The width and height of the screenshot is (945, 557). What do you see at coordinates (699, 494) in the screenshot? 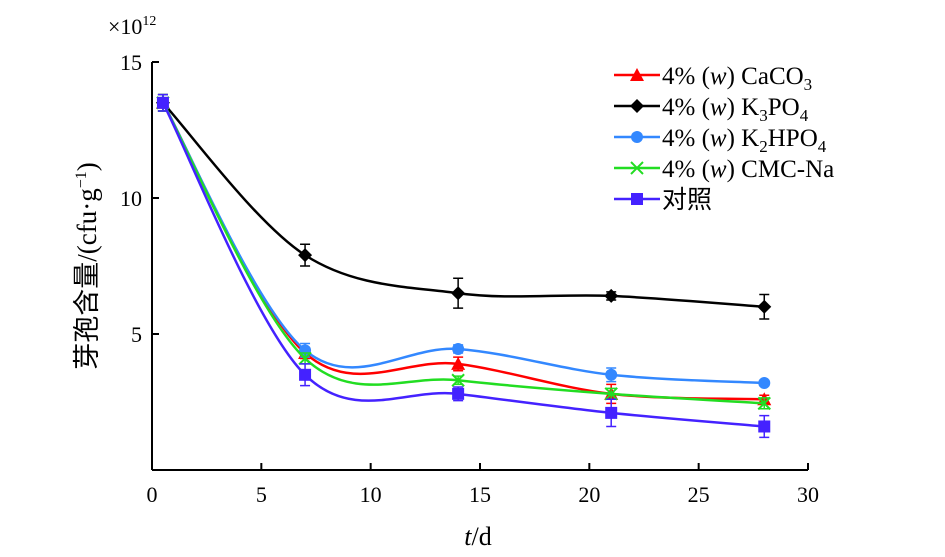
I see `x-tick-label: 25` at bounding box center [699, 494].